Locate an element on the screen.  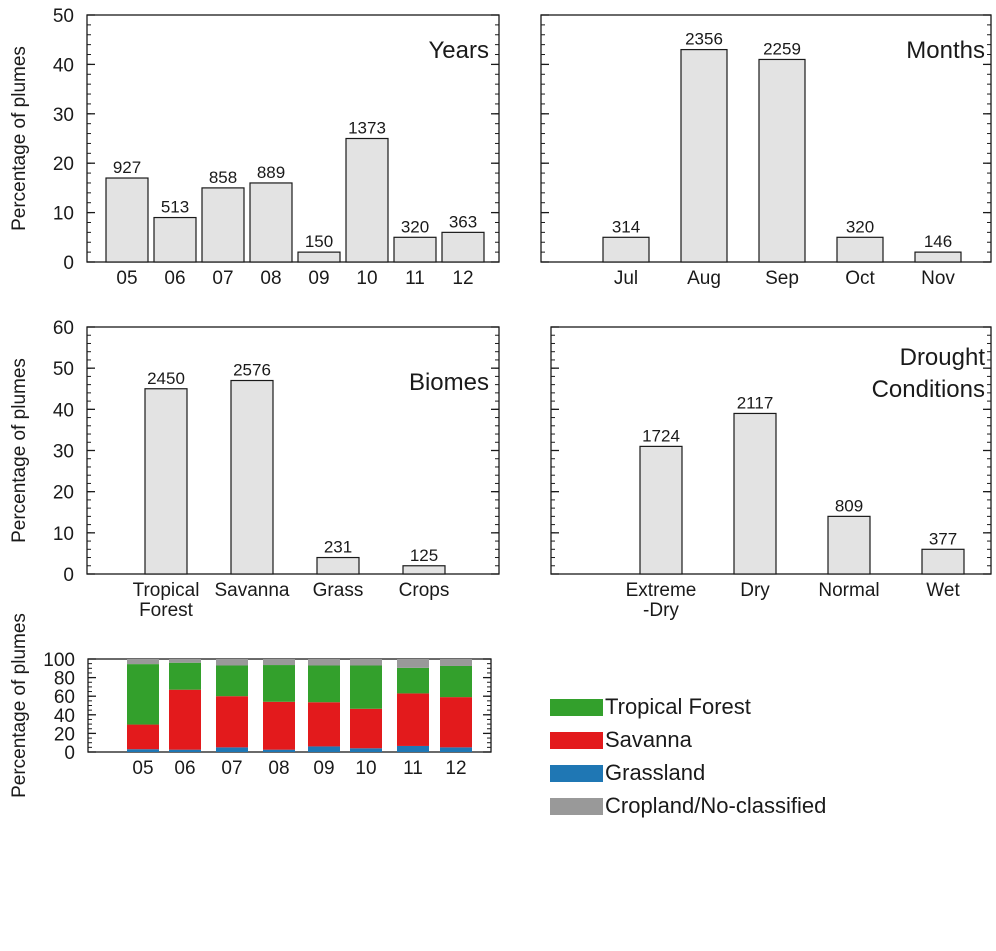
plot-frame is located at coordinates (293, 138).